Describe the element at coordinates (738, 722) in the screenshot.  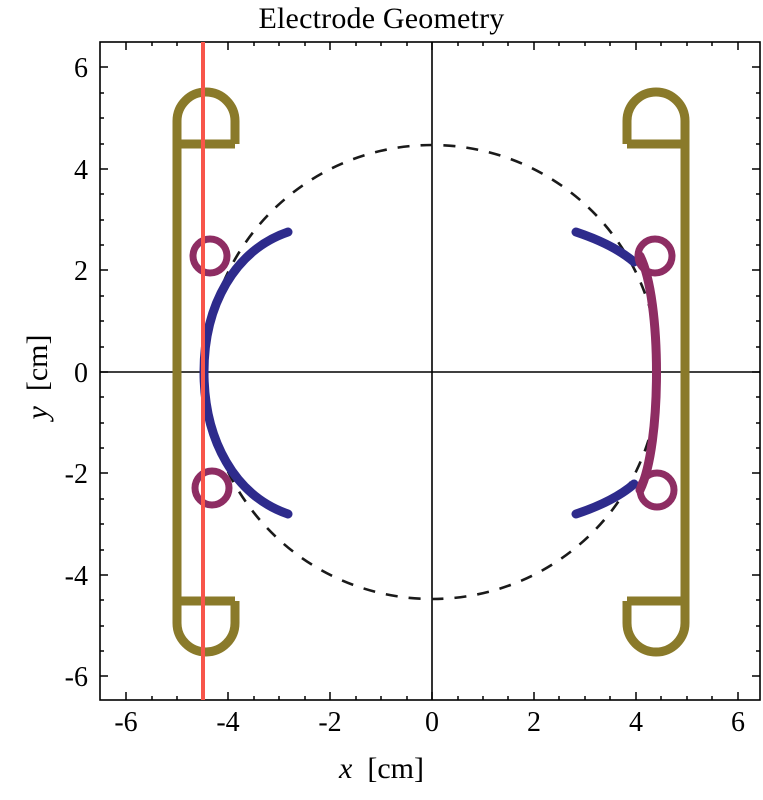
I see `x-tick-label: 6` at that location.